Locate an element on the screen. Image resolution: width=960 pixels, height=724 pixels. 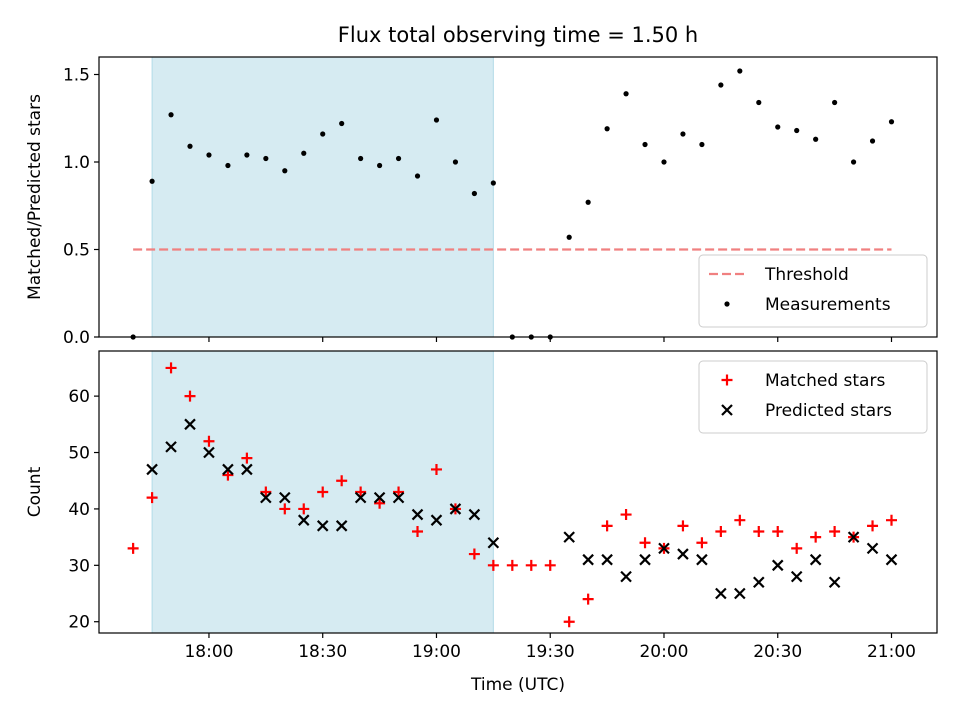
legend-matched-swatch is located at coordinates (727, 380).